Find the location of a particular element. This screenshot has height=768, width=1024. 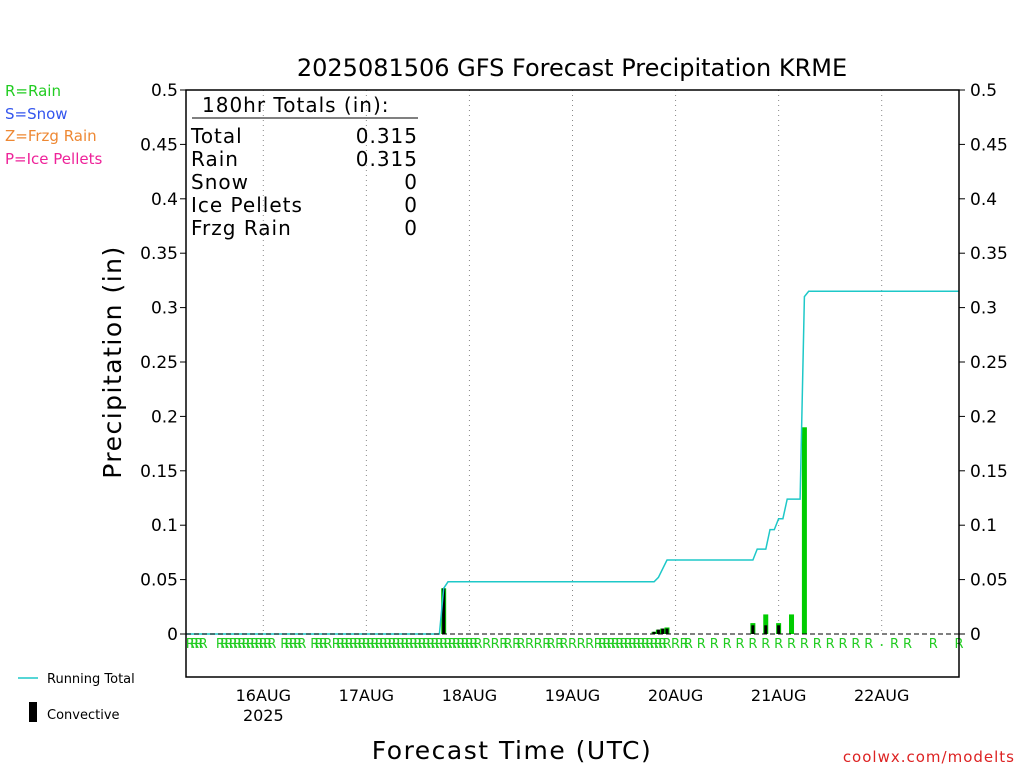

y-tick-label-right: 0.35 is located at coordinates (989, 254).